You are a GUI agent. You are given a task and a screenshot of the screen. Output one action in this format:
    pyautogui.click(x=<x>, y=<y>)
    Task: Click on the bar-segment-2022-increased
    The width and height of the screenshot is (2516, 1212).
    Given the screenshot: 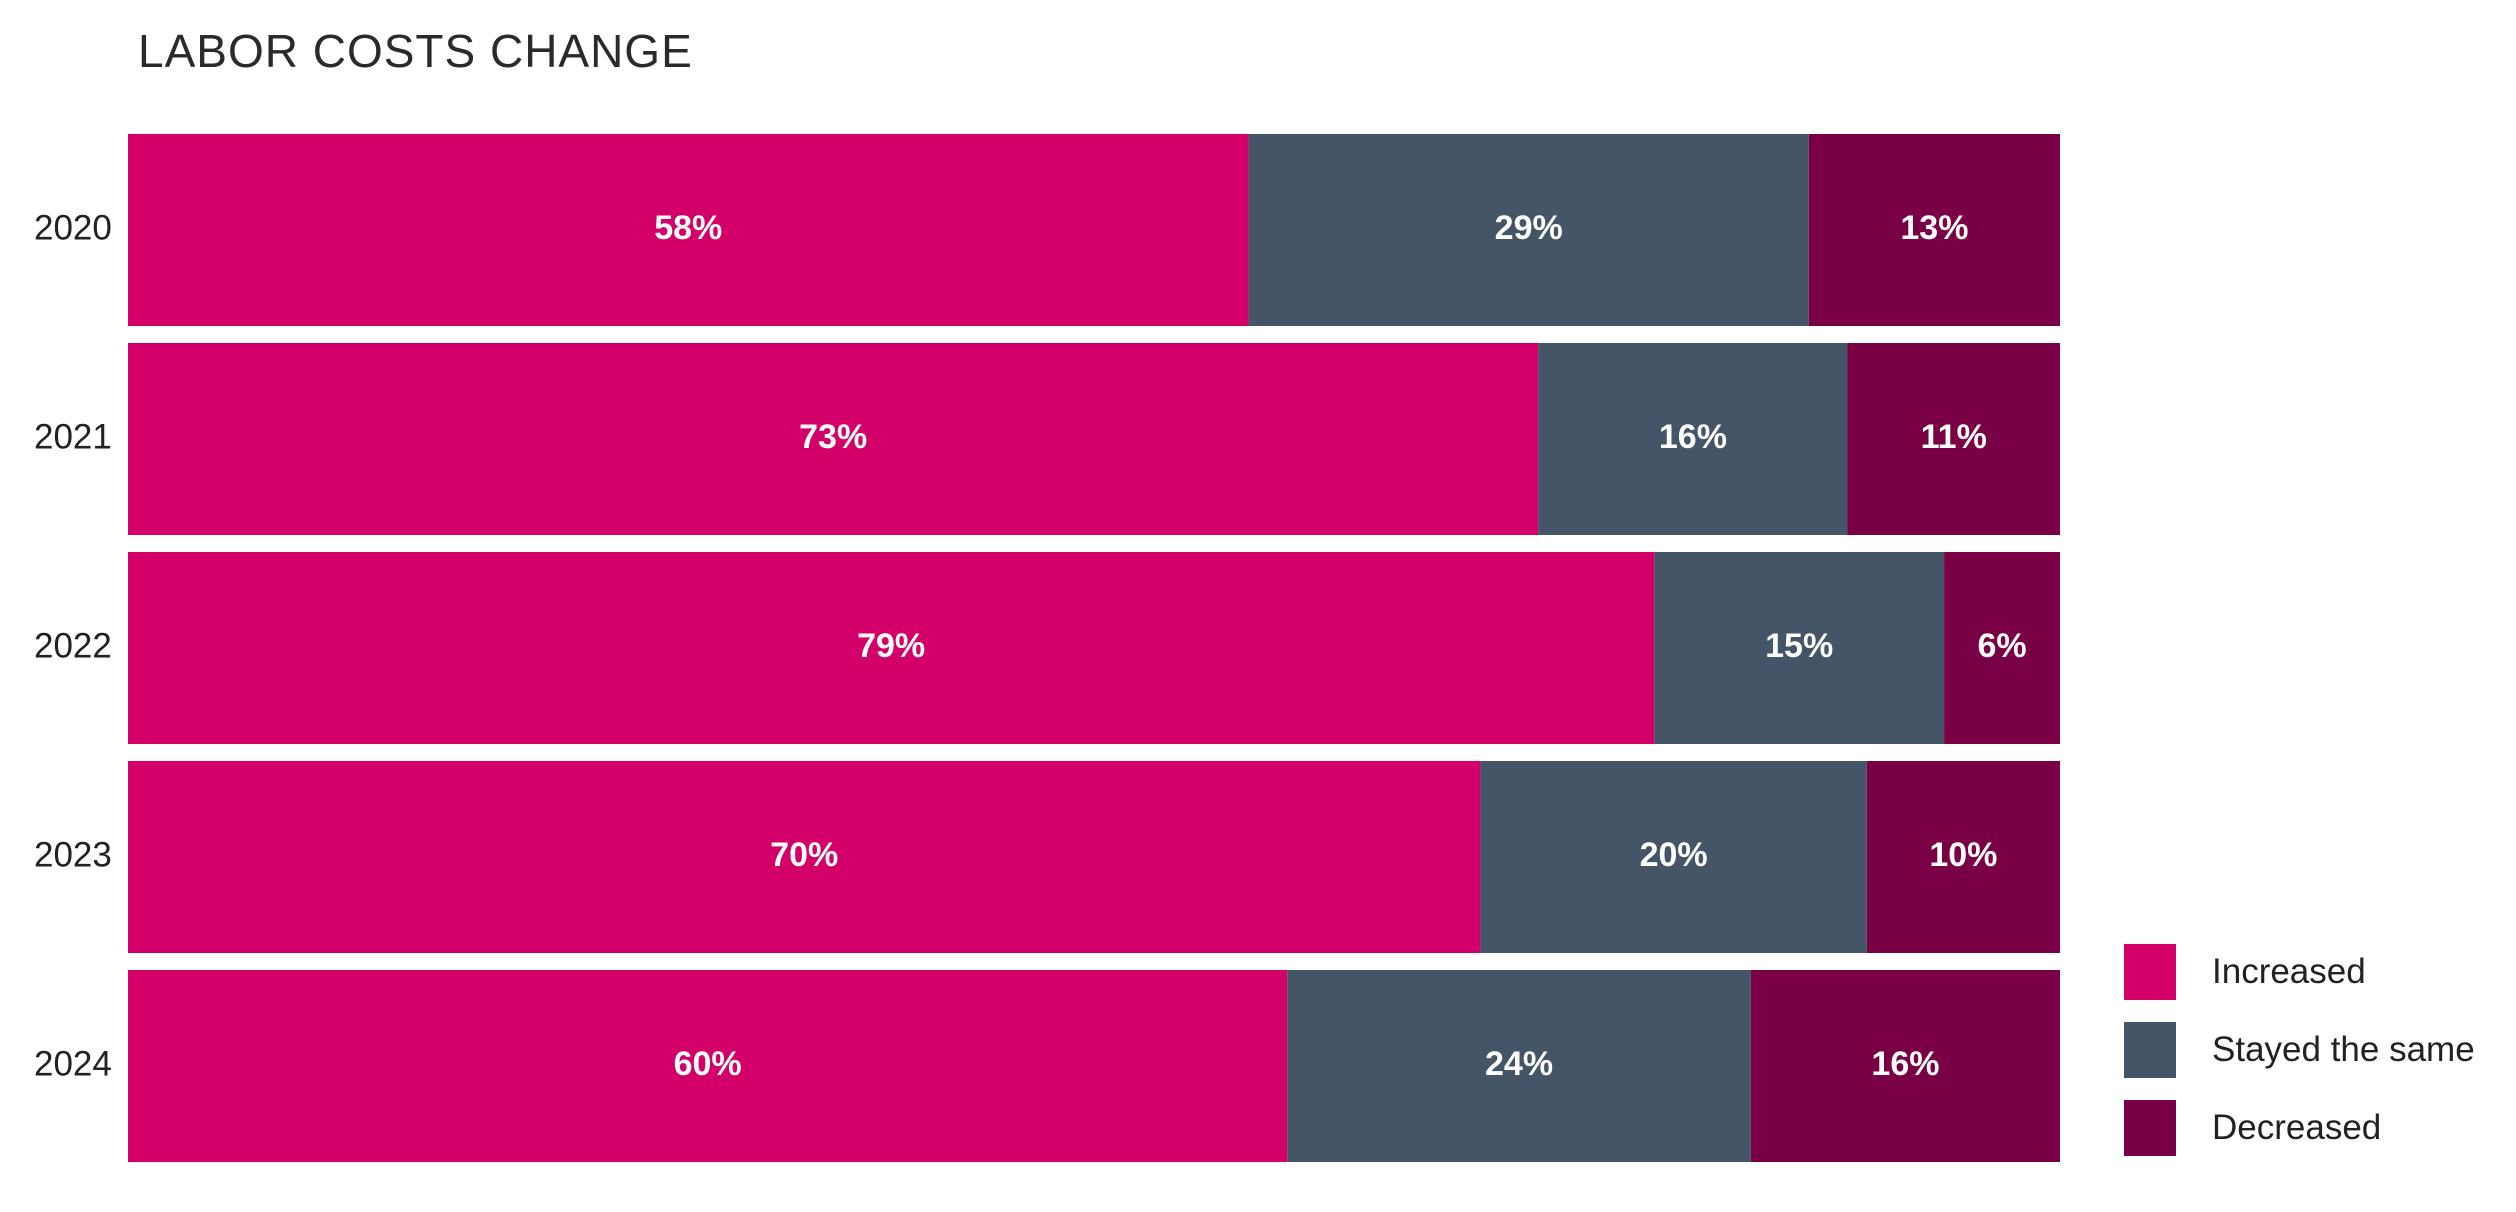 What is the action you would take?
    pyautogui.click(x=891, y=648)
    